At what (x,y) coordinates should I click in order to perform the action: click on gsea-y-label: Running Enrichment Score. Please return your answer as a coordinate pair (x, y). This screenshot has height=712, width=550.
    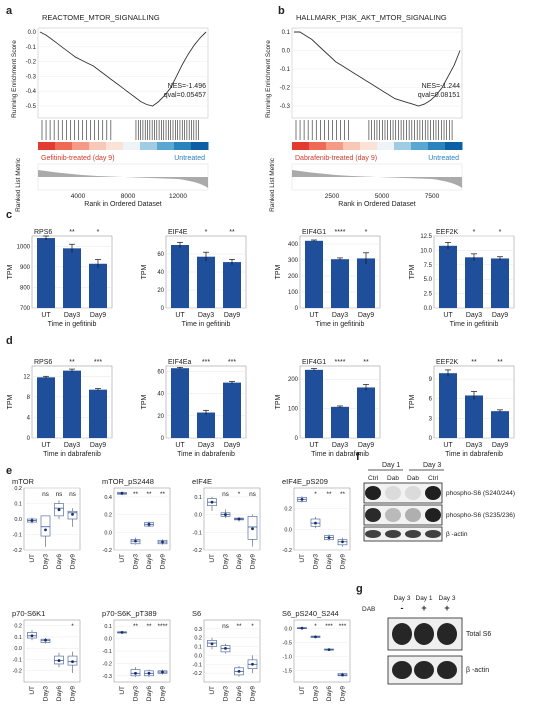
    Looking at the image, I should click on (14, 79).